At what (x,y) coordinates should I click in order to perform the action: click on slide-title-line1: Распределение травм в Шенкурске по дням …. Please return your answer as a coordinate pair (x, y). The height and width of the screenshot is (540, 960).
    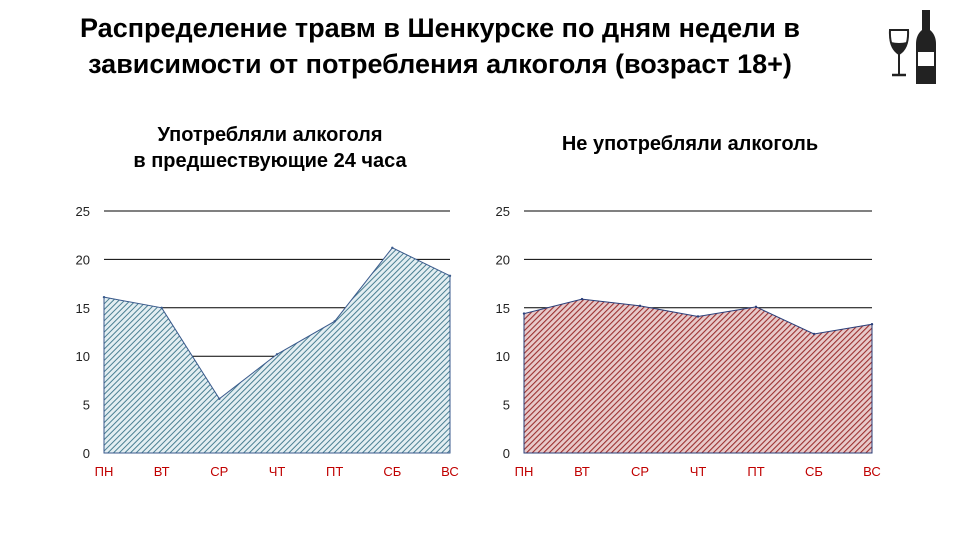
    Looking at the image, I should click on (440, 28).